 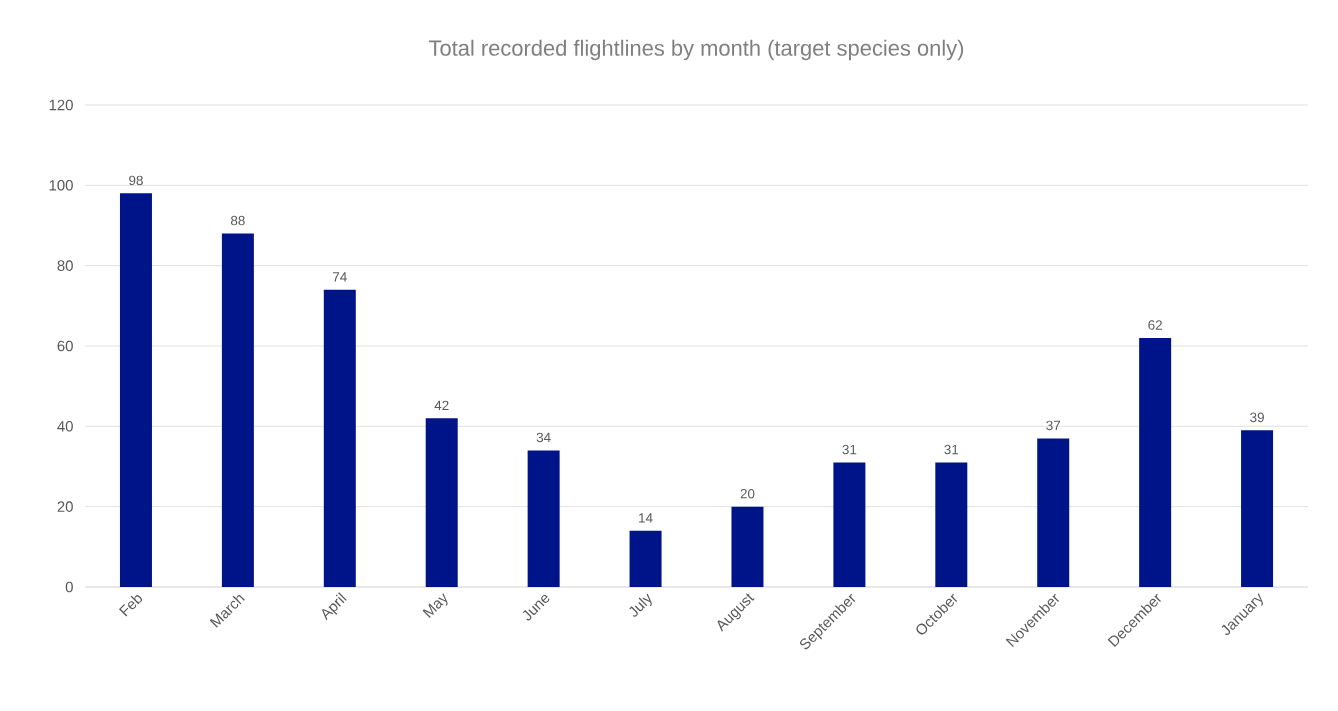 What do you see at coordinates (747, 493) in the screenshot?
I see `data-label: 20` at bounding box center [747, 493].